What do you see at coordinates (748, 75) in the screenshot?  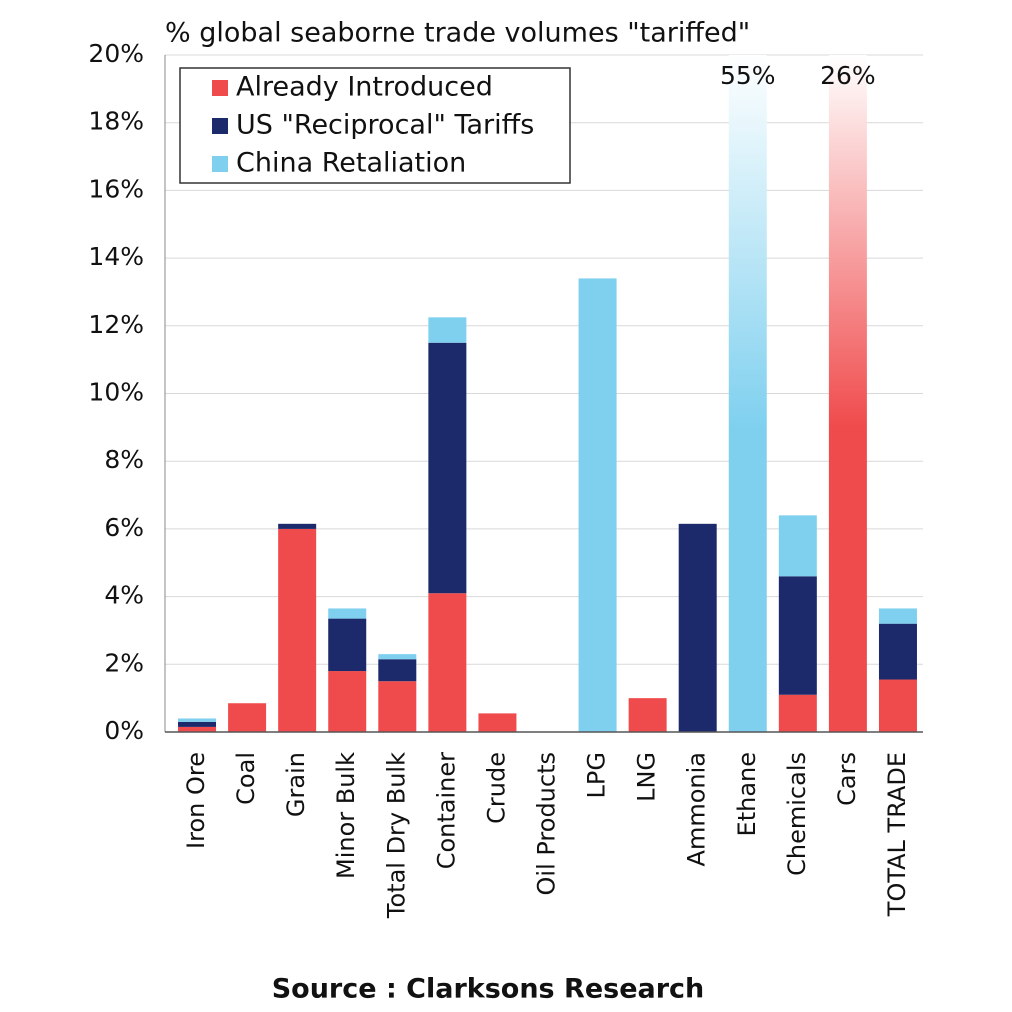 I see `value-label: 55%` at bounding box center [748, 75].